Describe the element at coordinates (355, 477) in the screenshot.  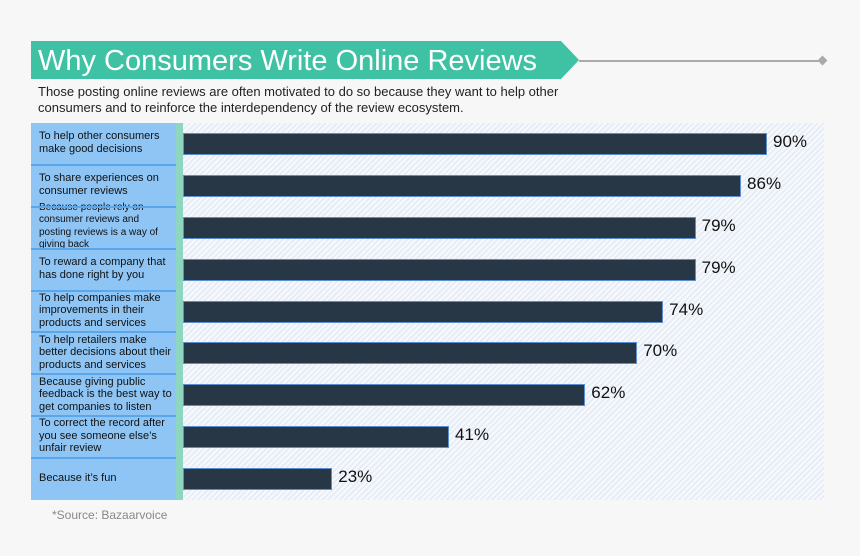
I see `data-label: 23%` at that location.